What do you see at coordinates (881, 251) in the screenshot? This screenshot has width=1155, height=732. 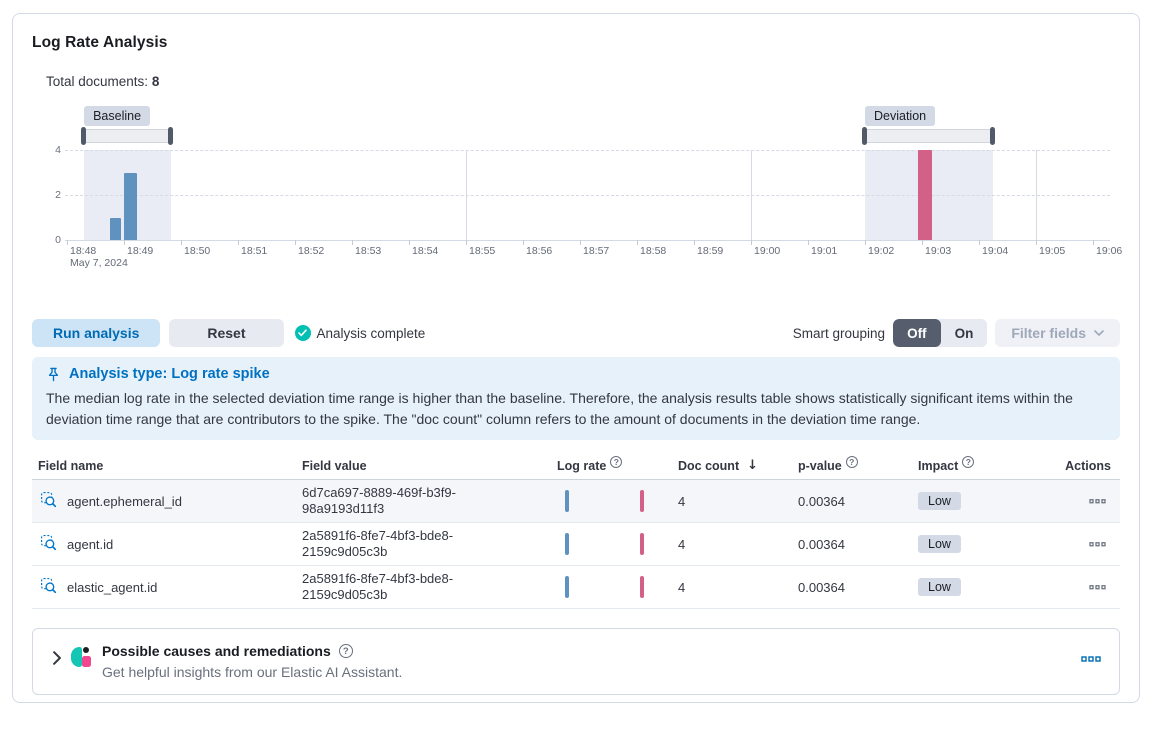 I see `x-tick-label: 19:02` at bounding box center [881, 251].